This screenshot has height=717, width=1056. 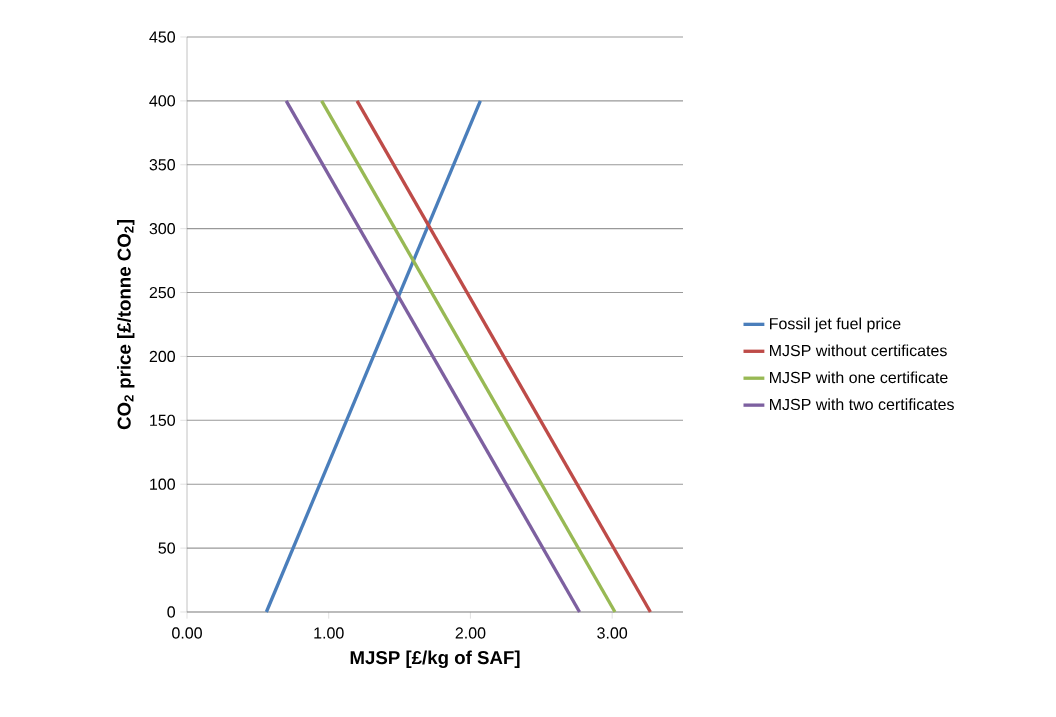 I want to click on legend-label: MJSP without certificates, so click(x=858, y=350).